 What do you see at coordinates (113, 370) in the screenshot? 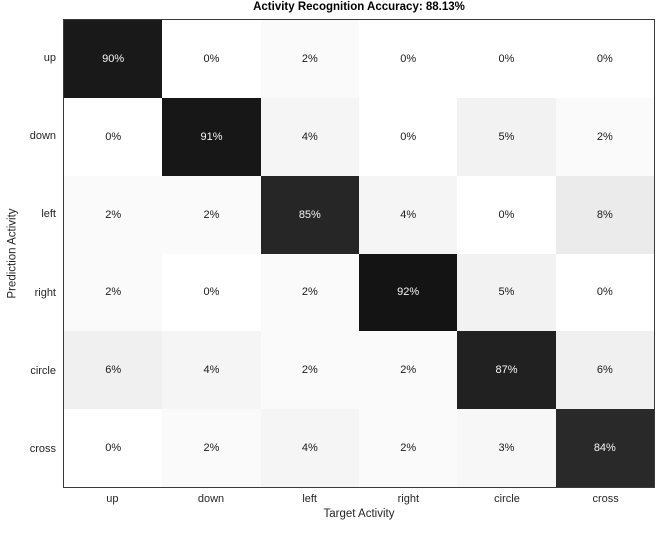
I see `matrix-cell-circle-up: 6%` at bounding box center [113, 370].